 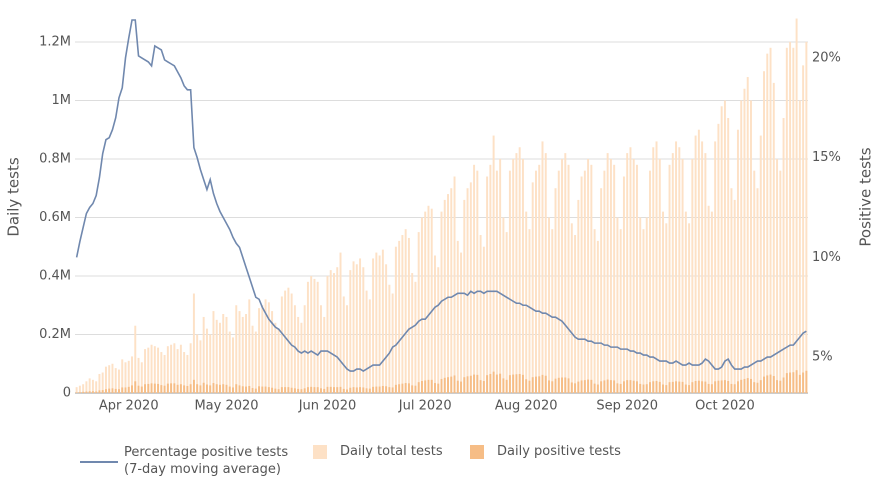 I want to click on legend-label: Daily positive tests, so click(x=559, y=451).